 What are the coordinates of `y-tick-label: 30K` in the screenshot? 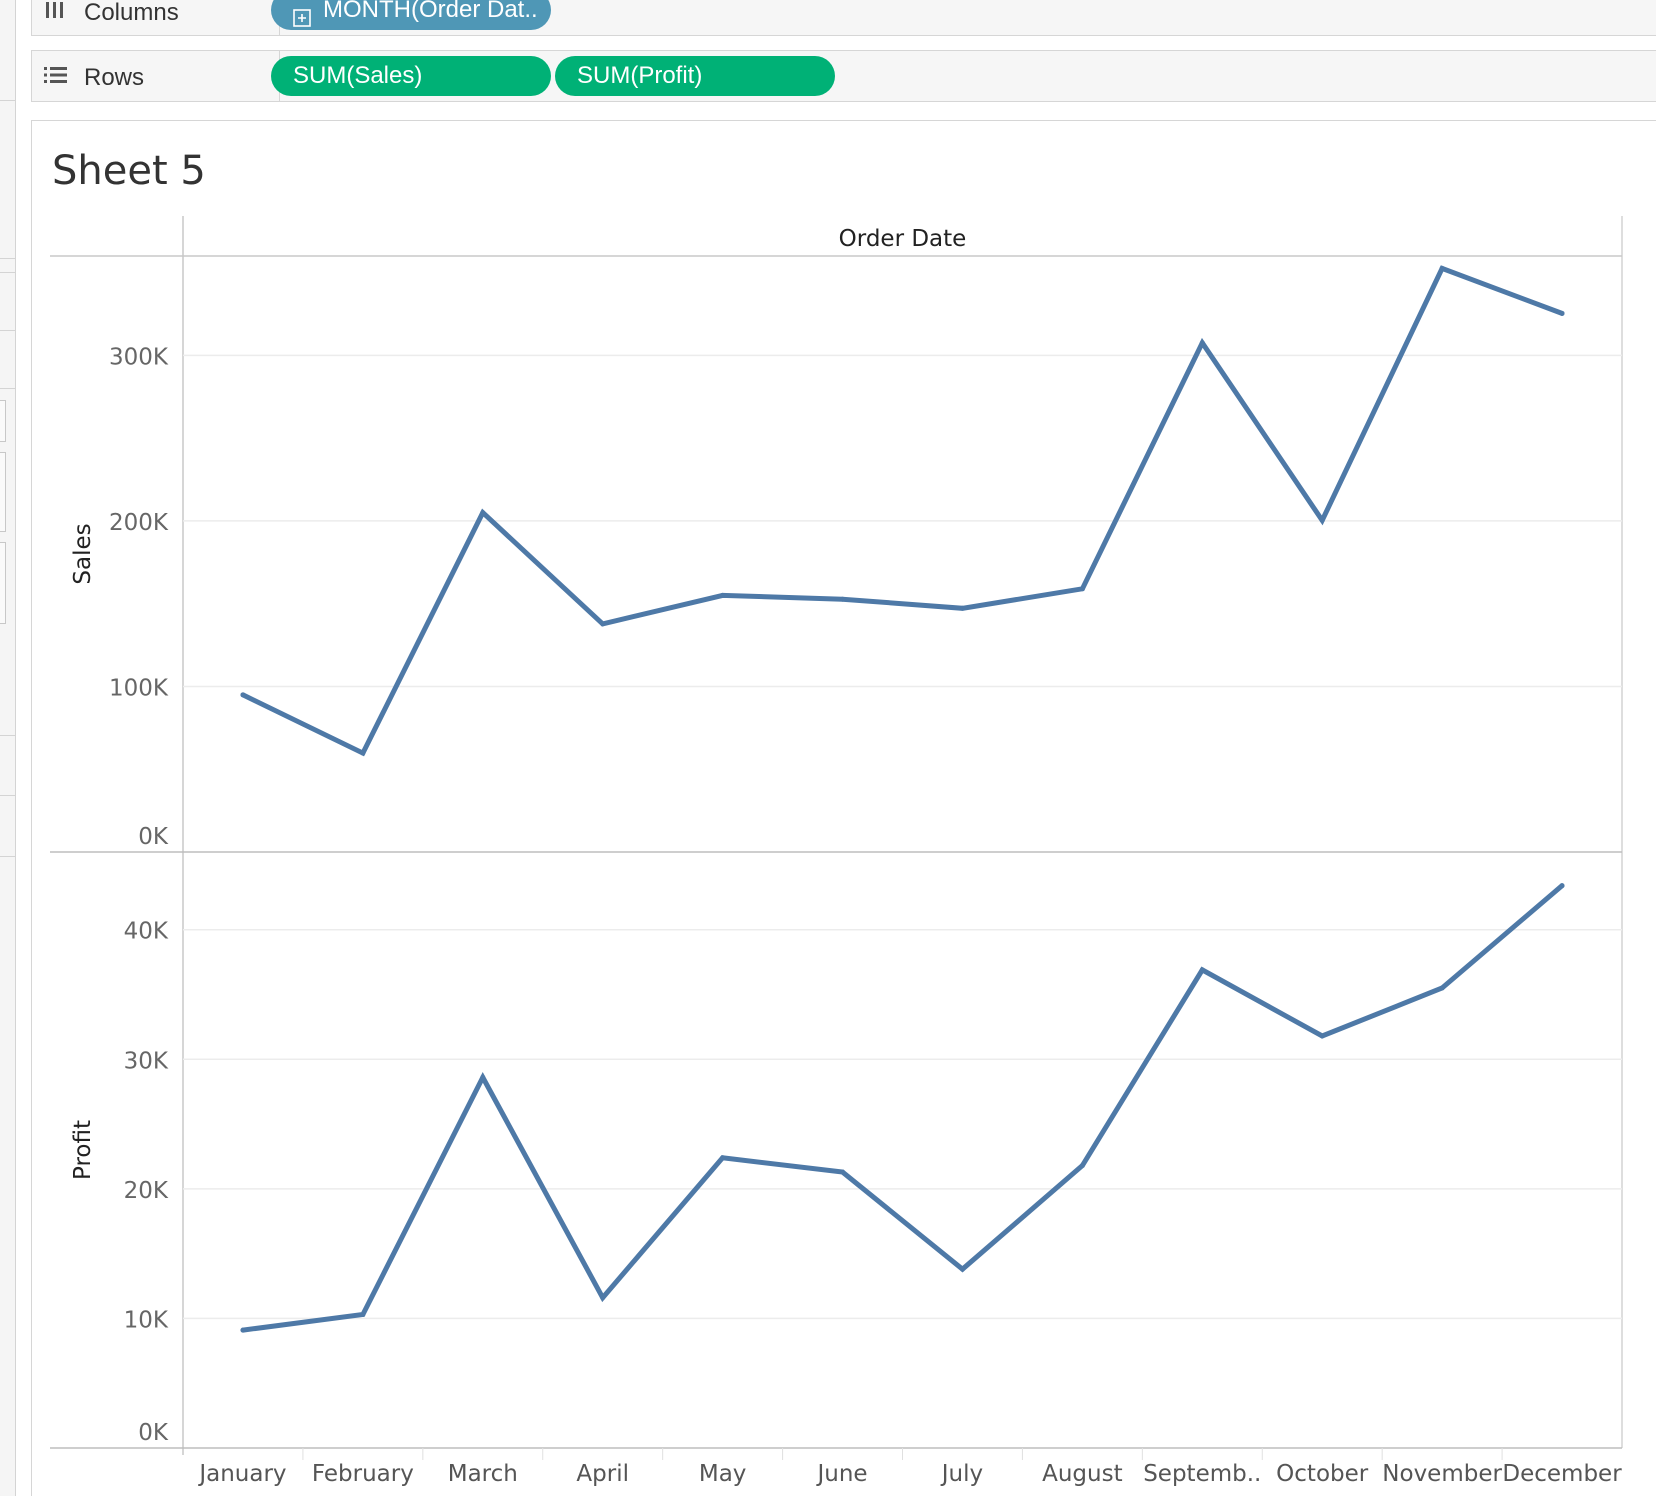 It's located at (146, 1061).